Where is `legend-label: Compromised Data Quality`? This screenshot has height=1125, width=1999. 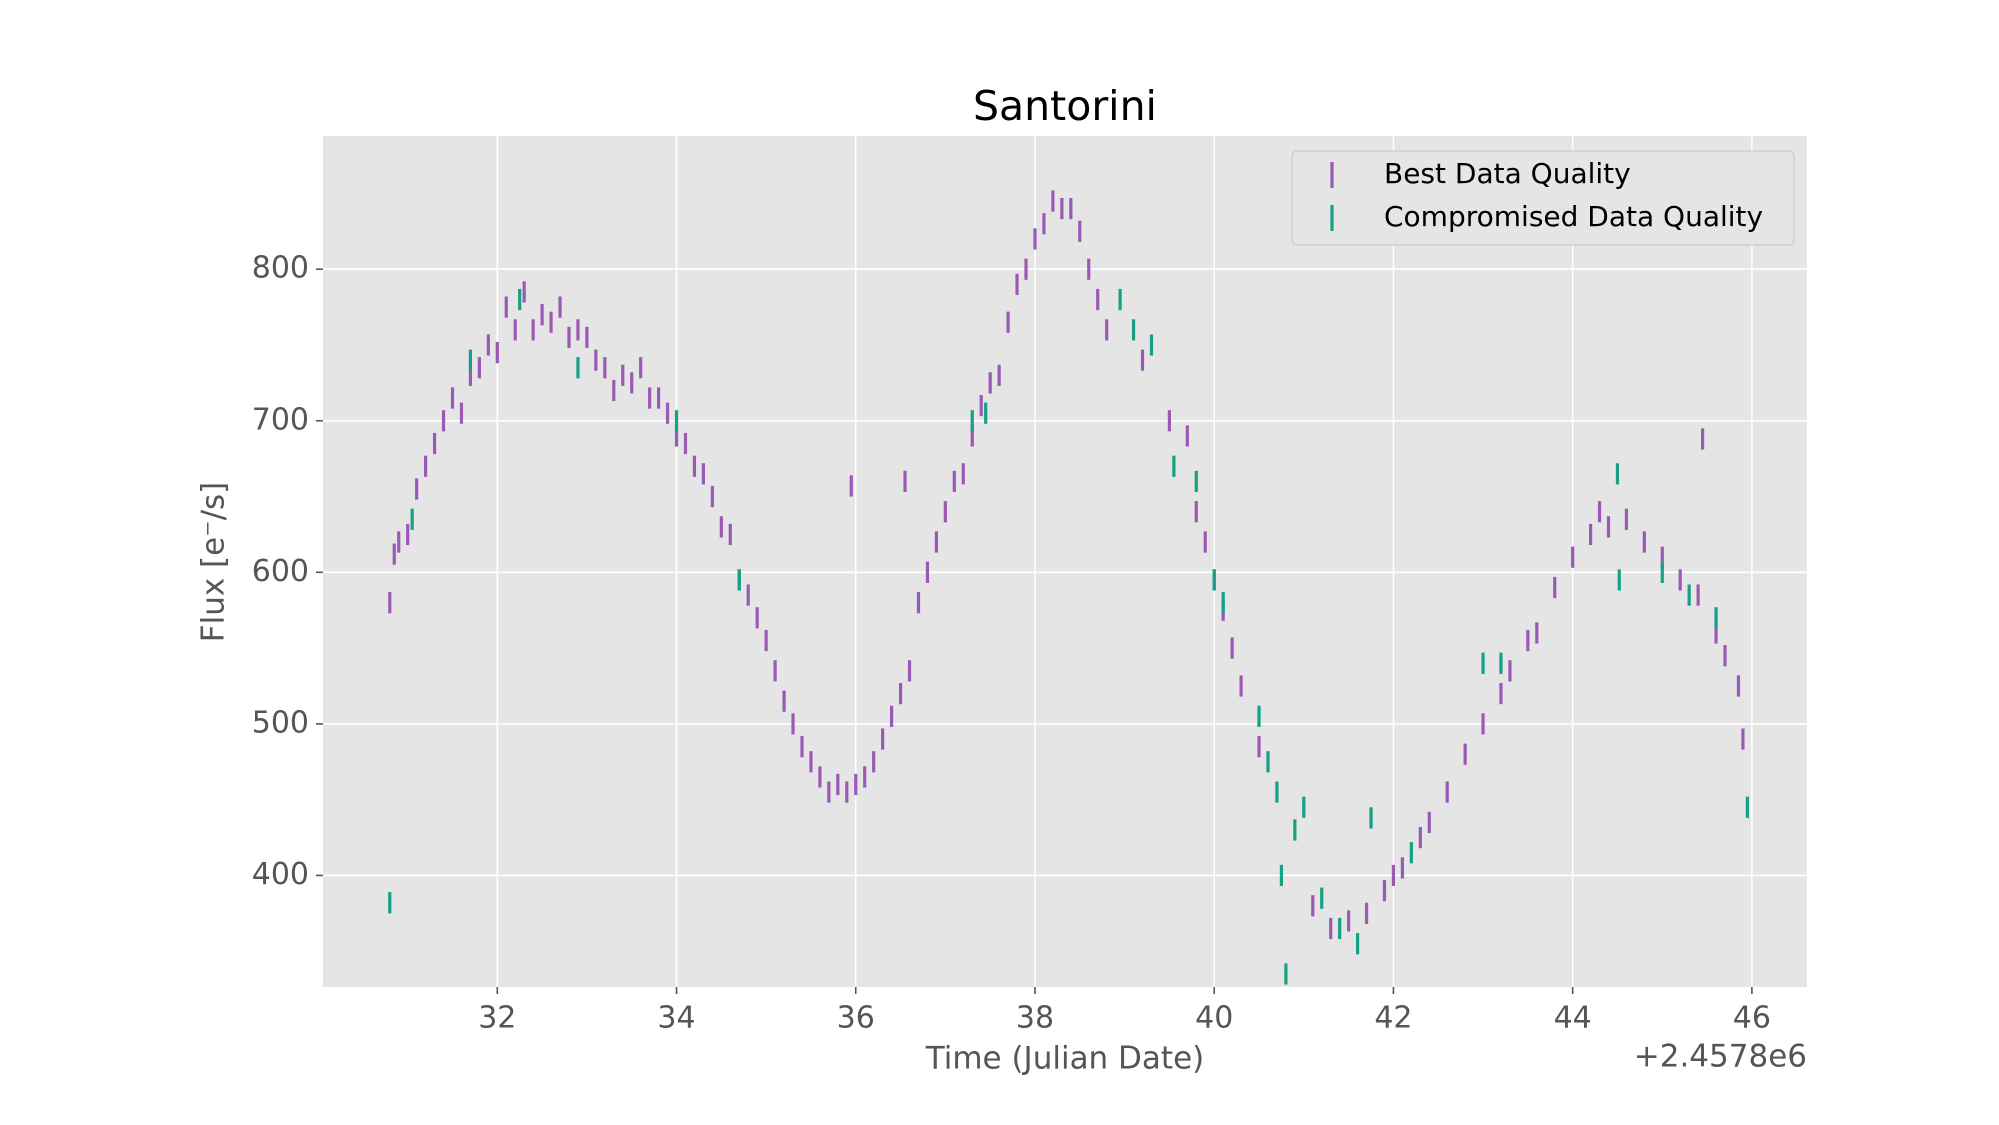
legend-label: Compromised Data Quality is located at coordinates (1573, 216).